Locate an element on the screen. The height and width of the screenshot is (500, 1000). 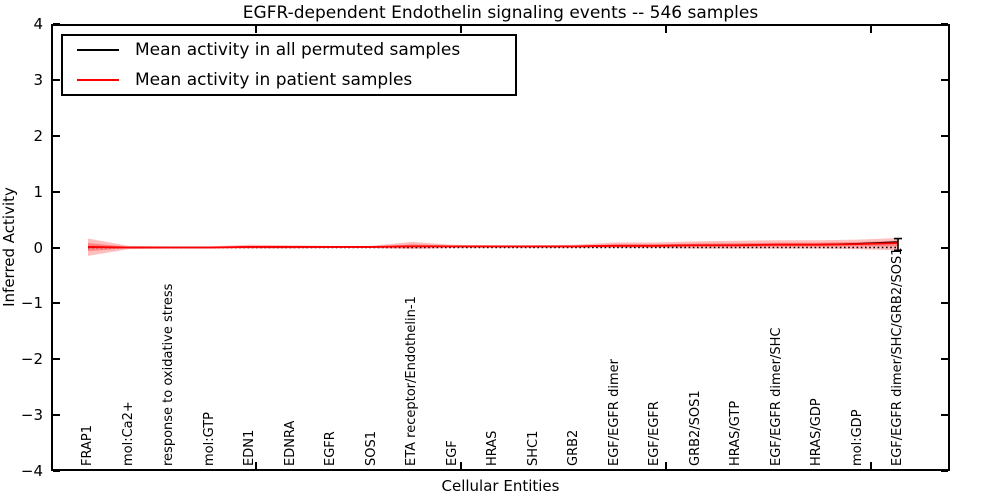
x-category-label: mol:GTP is located at coordinates (209, 439).